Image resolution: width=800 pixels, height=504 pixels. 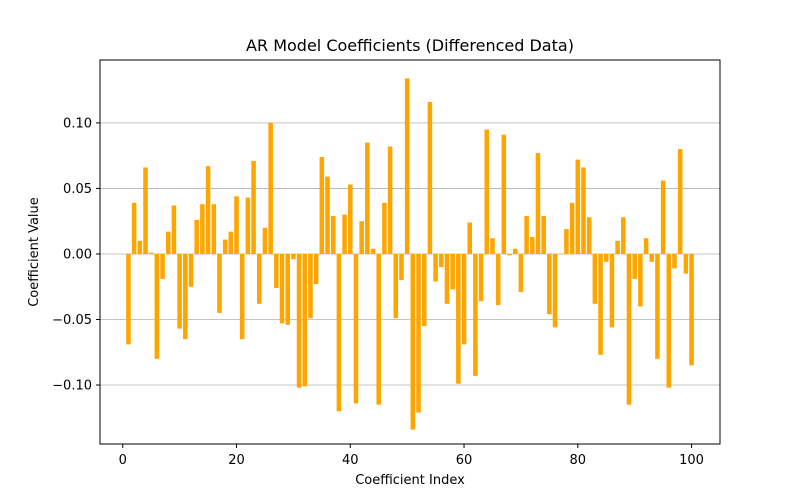 What do you see at coordinates (123, 460) in the screenshot?
I see `x-tick-label: 0` at bounding box center [123, 460].